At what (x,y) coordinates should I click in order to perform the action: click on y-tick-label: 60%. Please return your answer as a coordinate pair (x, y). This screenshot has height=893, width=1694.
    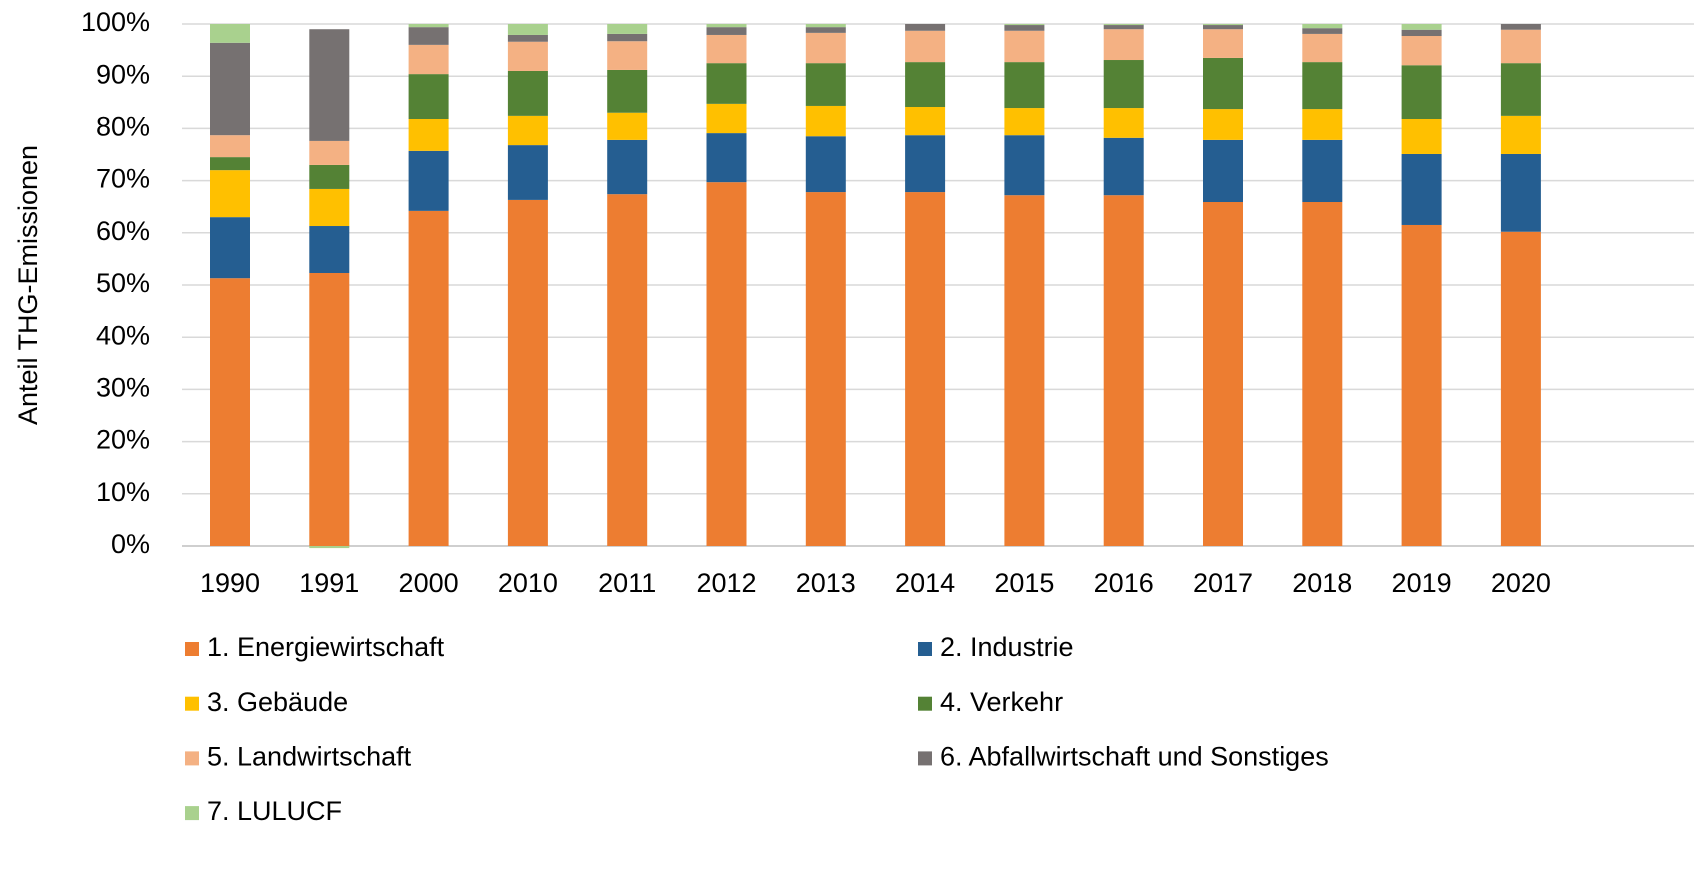
    Looking at the image, I should click on (123, 231).